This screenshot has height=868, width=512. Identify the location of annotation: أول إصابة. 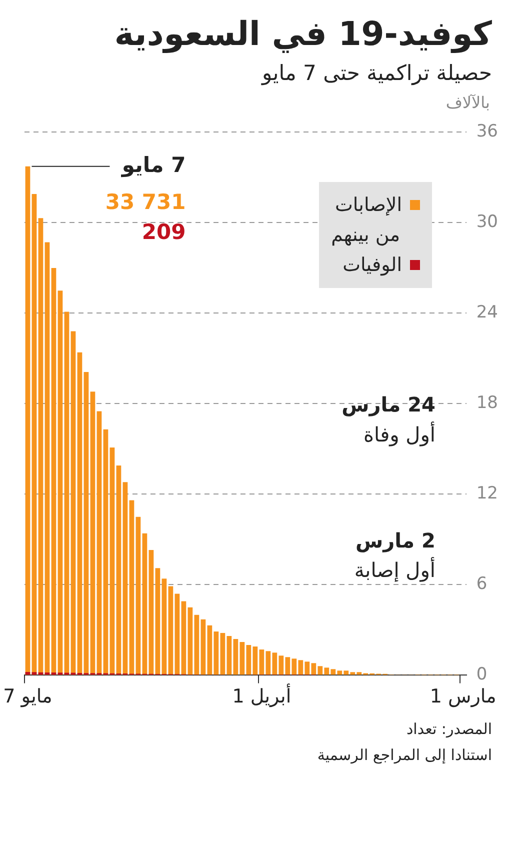
(395, 569).